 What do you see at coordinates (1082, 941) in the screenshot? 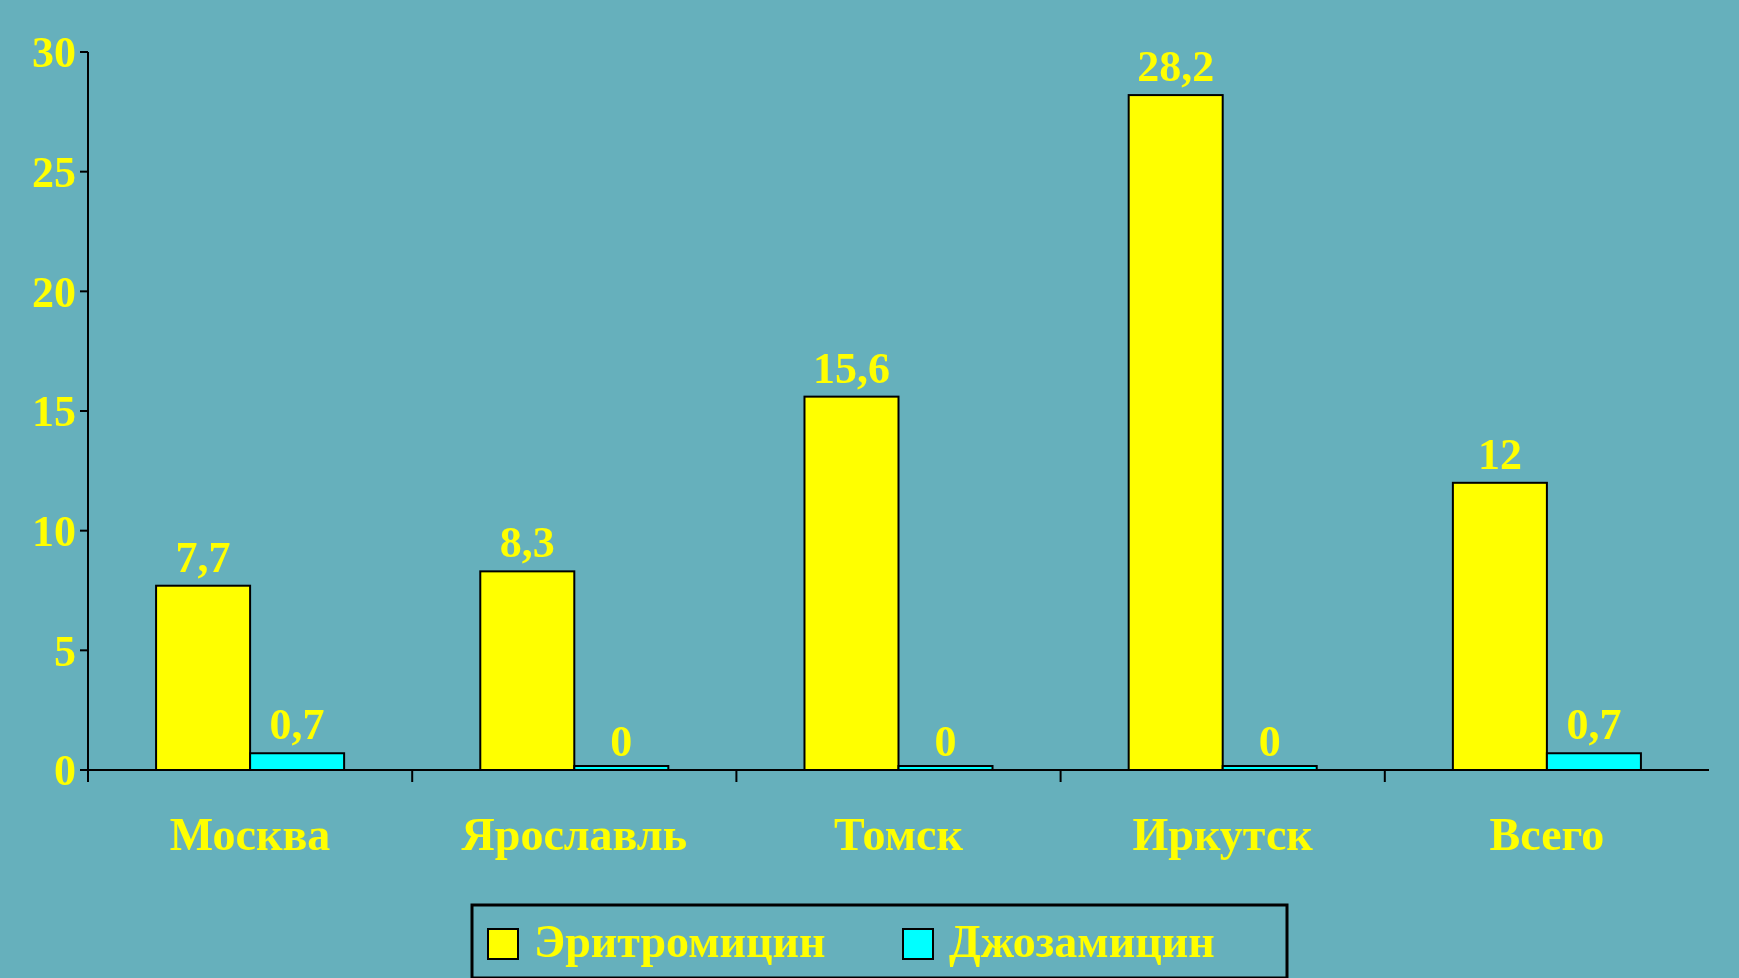
I see `legend-label: Джозамицин` at bounding box center [1082, 941].